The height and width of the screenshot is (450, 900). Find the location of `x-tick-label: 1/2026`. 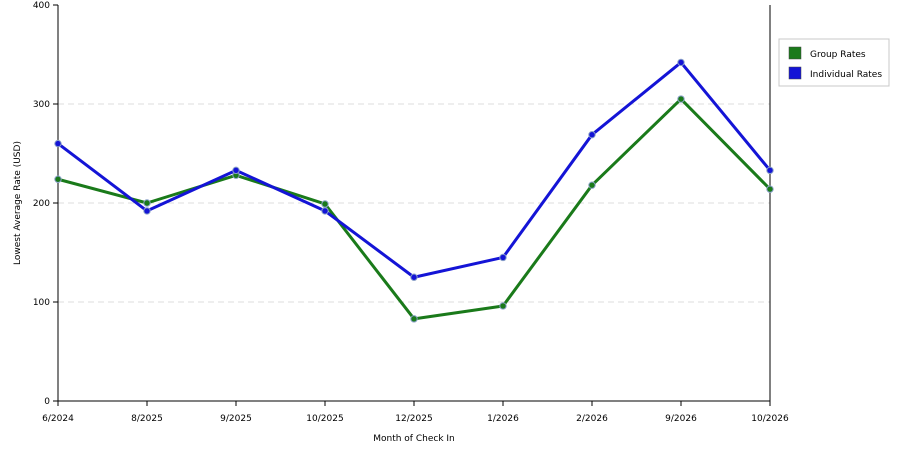

x-tick-label: 1/2026 is located at coordinates (503, 419).